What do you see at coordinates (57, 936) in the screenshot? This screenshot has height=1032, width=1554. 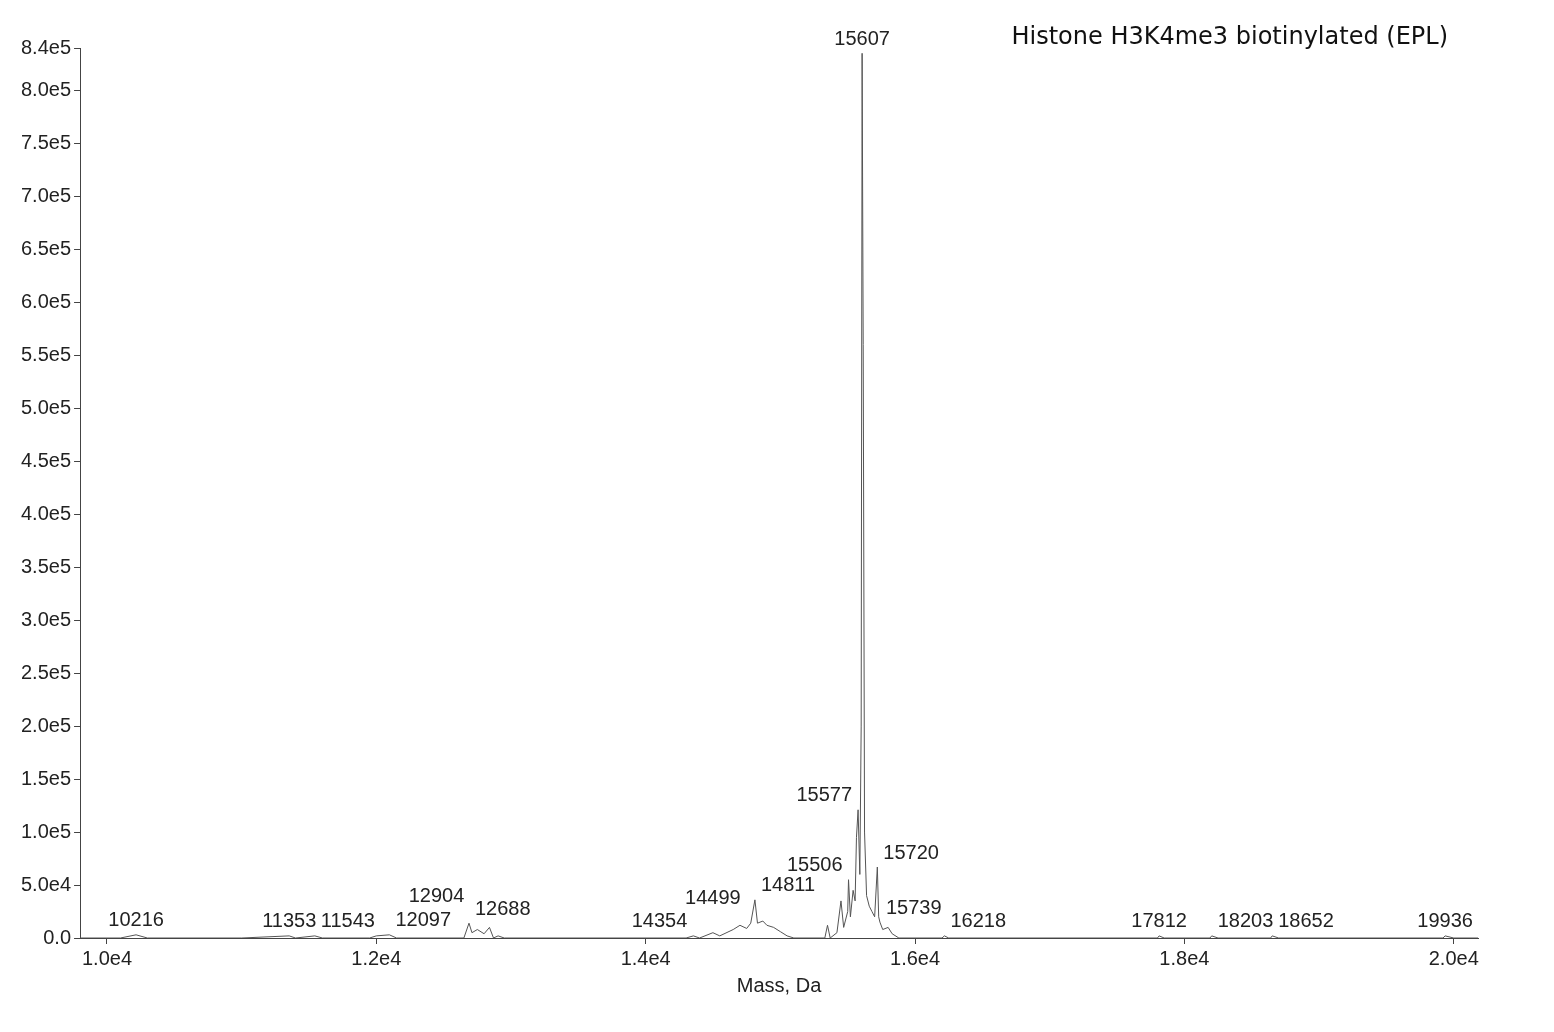 I see `y-tick-label: 0.0` at bounding box center [57, 936].